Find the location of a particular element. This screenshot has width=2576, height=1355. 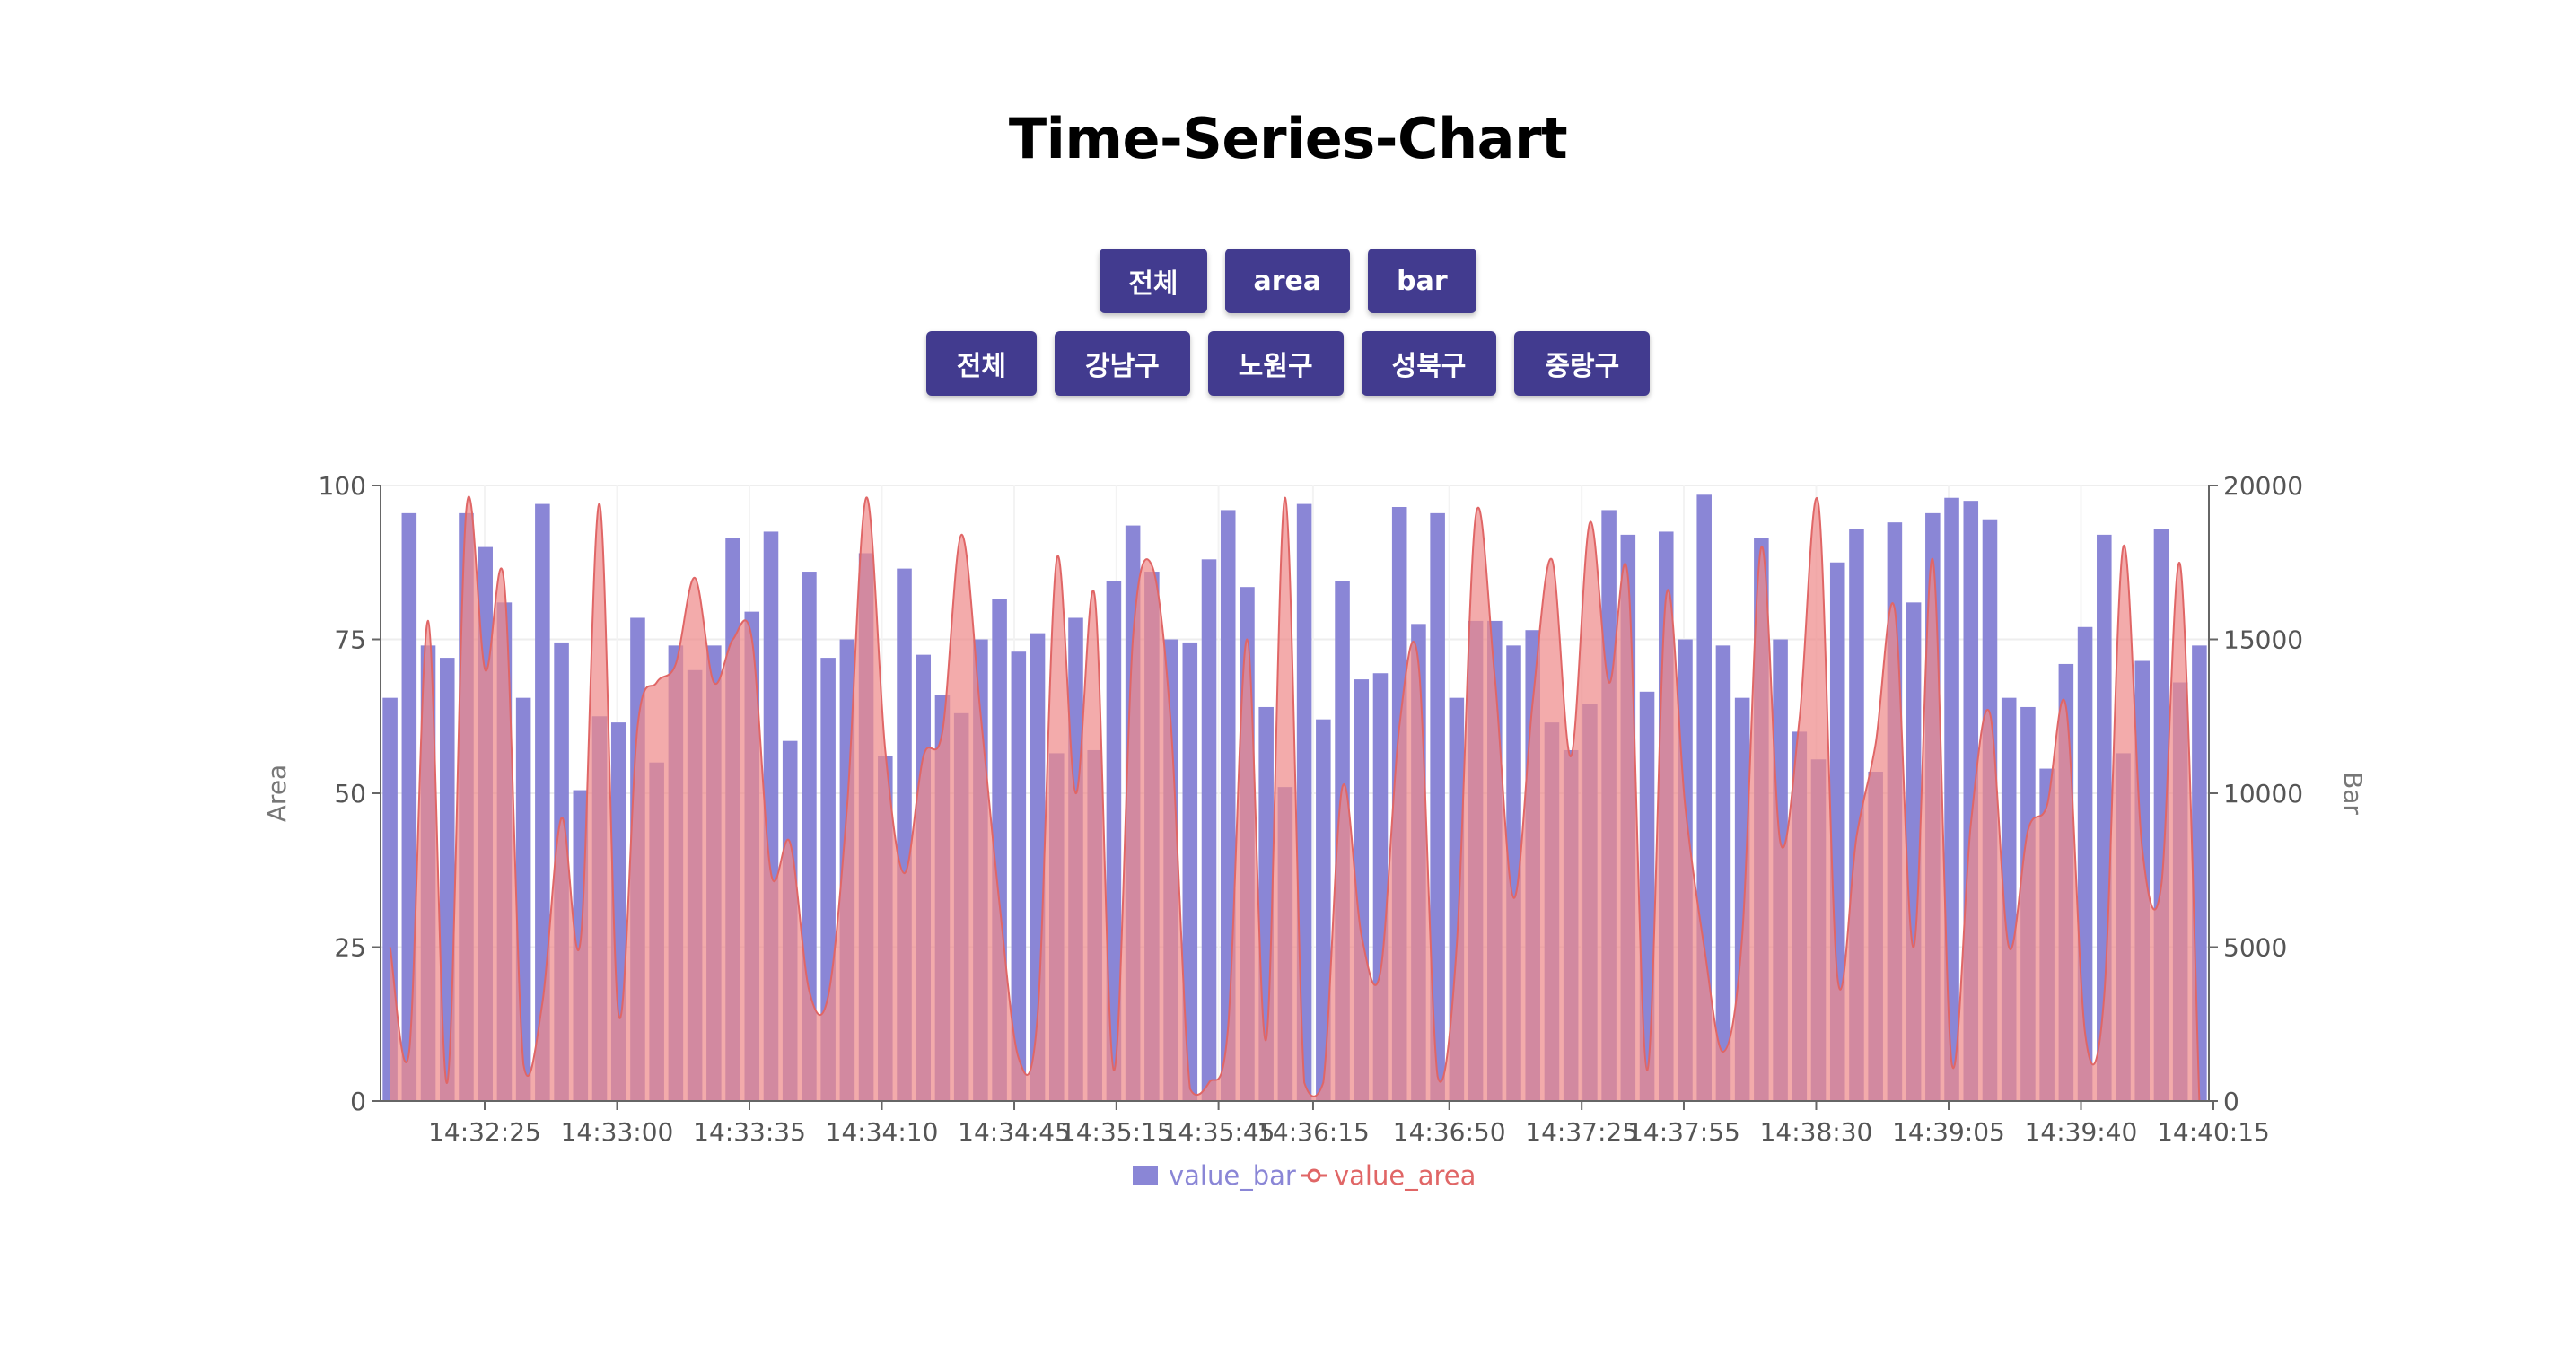

type-filter-all-button: 전체 is located at coordinates (1153, 281).